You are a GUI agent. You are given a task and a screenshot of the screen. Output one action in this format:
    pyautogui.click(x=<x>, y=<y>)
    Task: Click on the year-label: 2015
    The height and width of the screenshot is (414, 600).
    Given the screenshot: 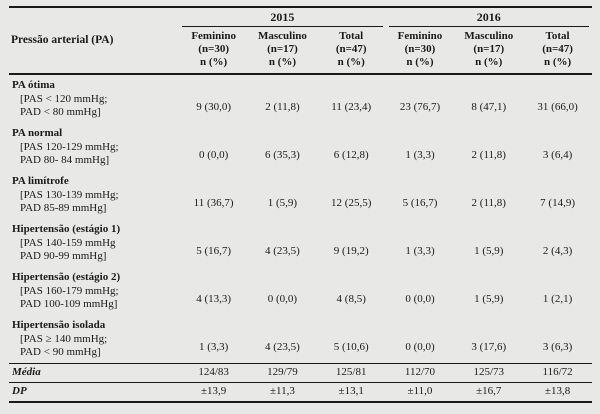 What is the action you would take?
    pyautogui.click(x=282, y=17)
    